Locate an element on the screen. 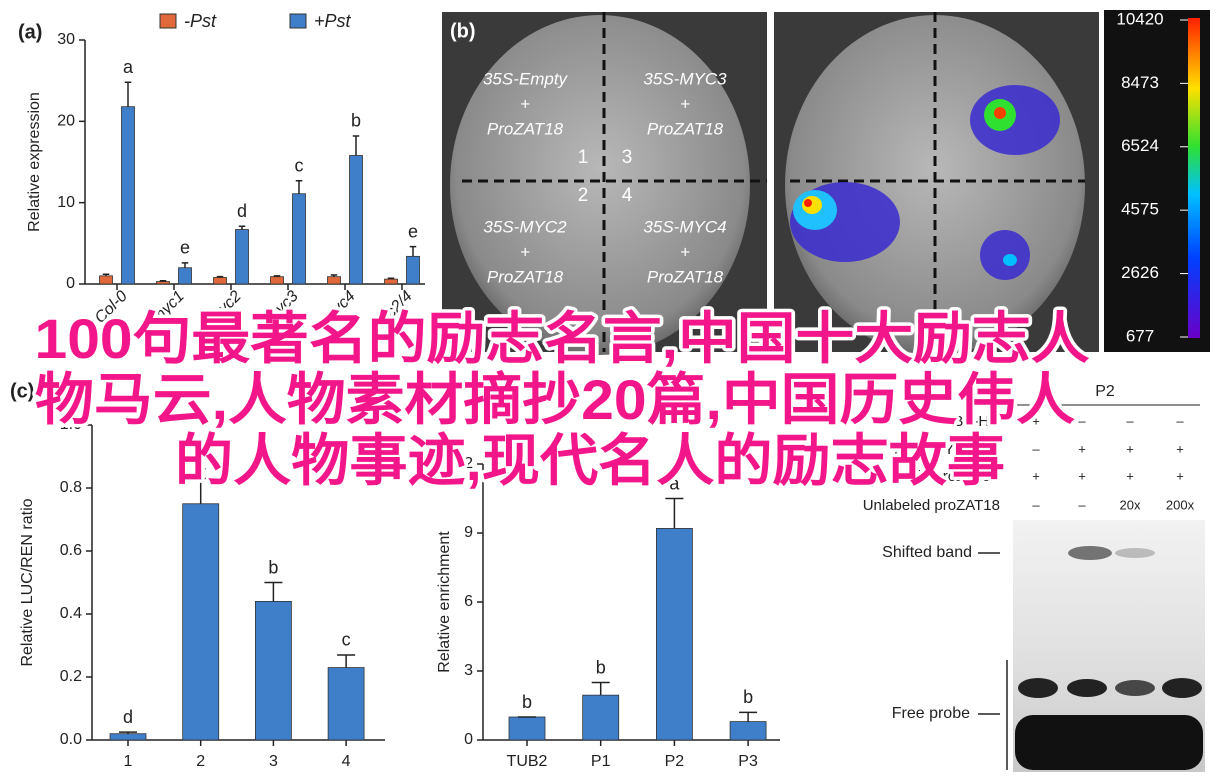 The width and height of the screenshot is (1219, 780). significance-letter: d is located at coordinates (242, 211).